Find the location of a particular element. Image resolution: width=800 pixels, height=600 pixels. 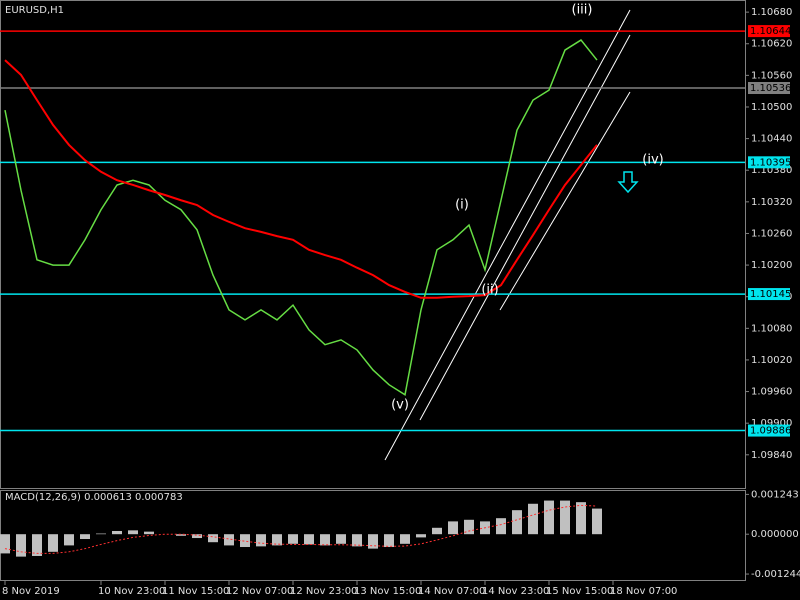

macd-title: MACD(12,26,9) 0.000613 0.000783 is located at coordinates (94, 497).